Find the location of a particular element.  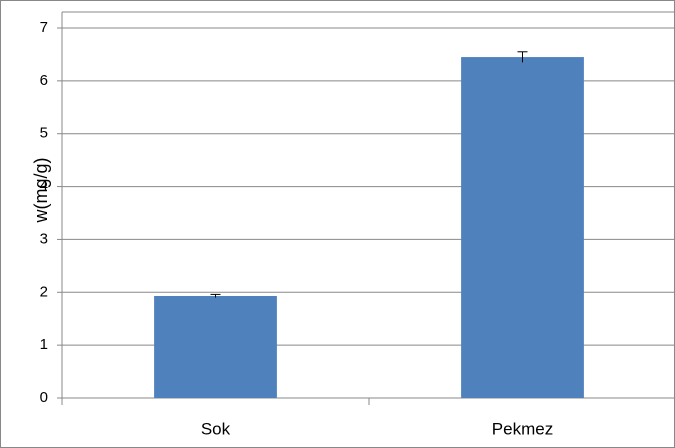

y-tick-label: 5 is located at coordinates (44, 133).